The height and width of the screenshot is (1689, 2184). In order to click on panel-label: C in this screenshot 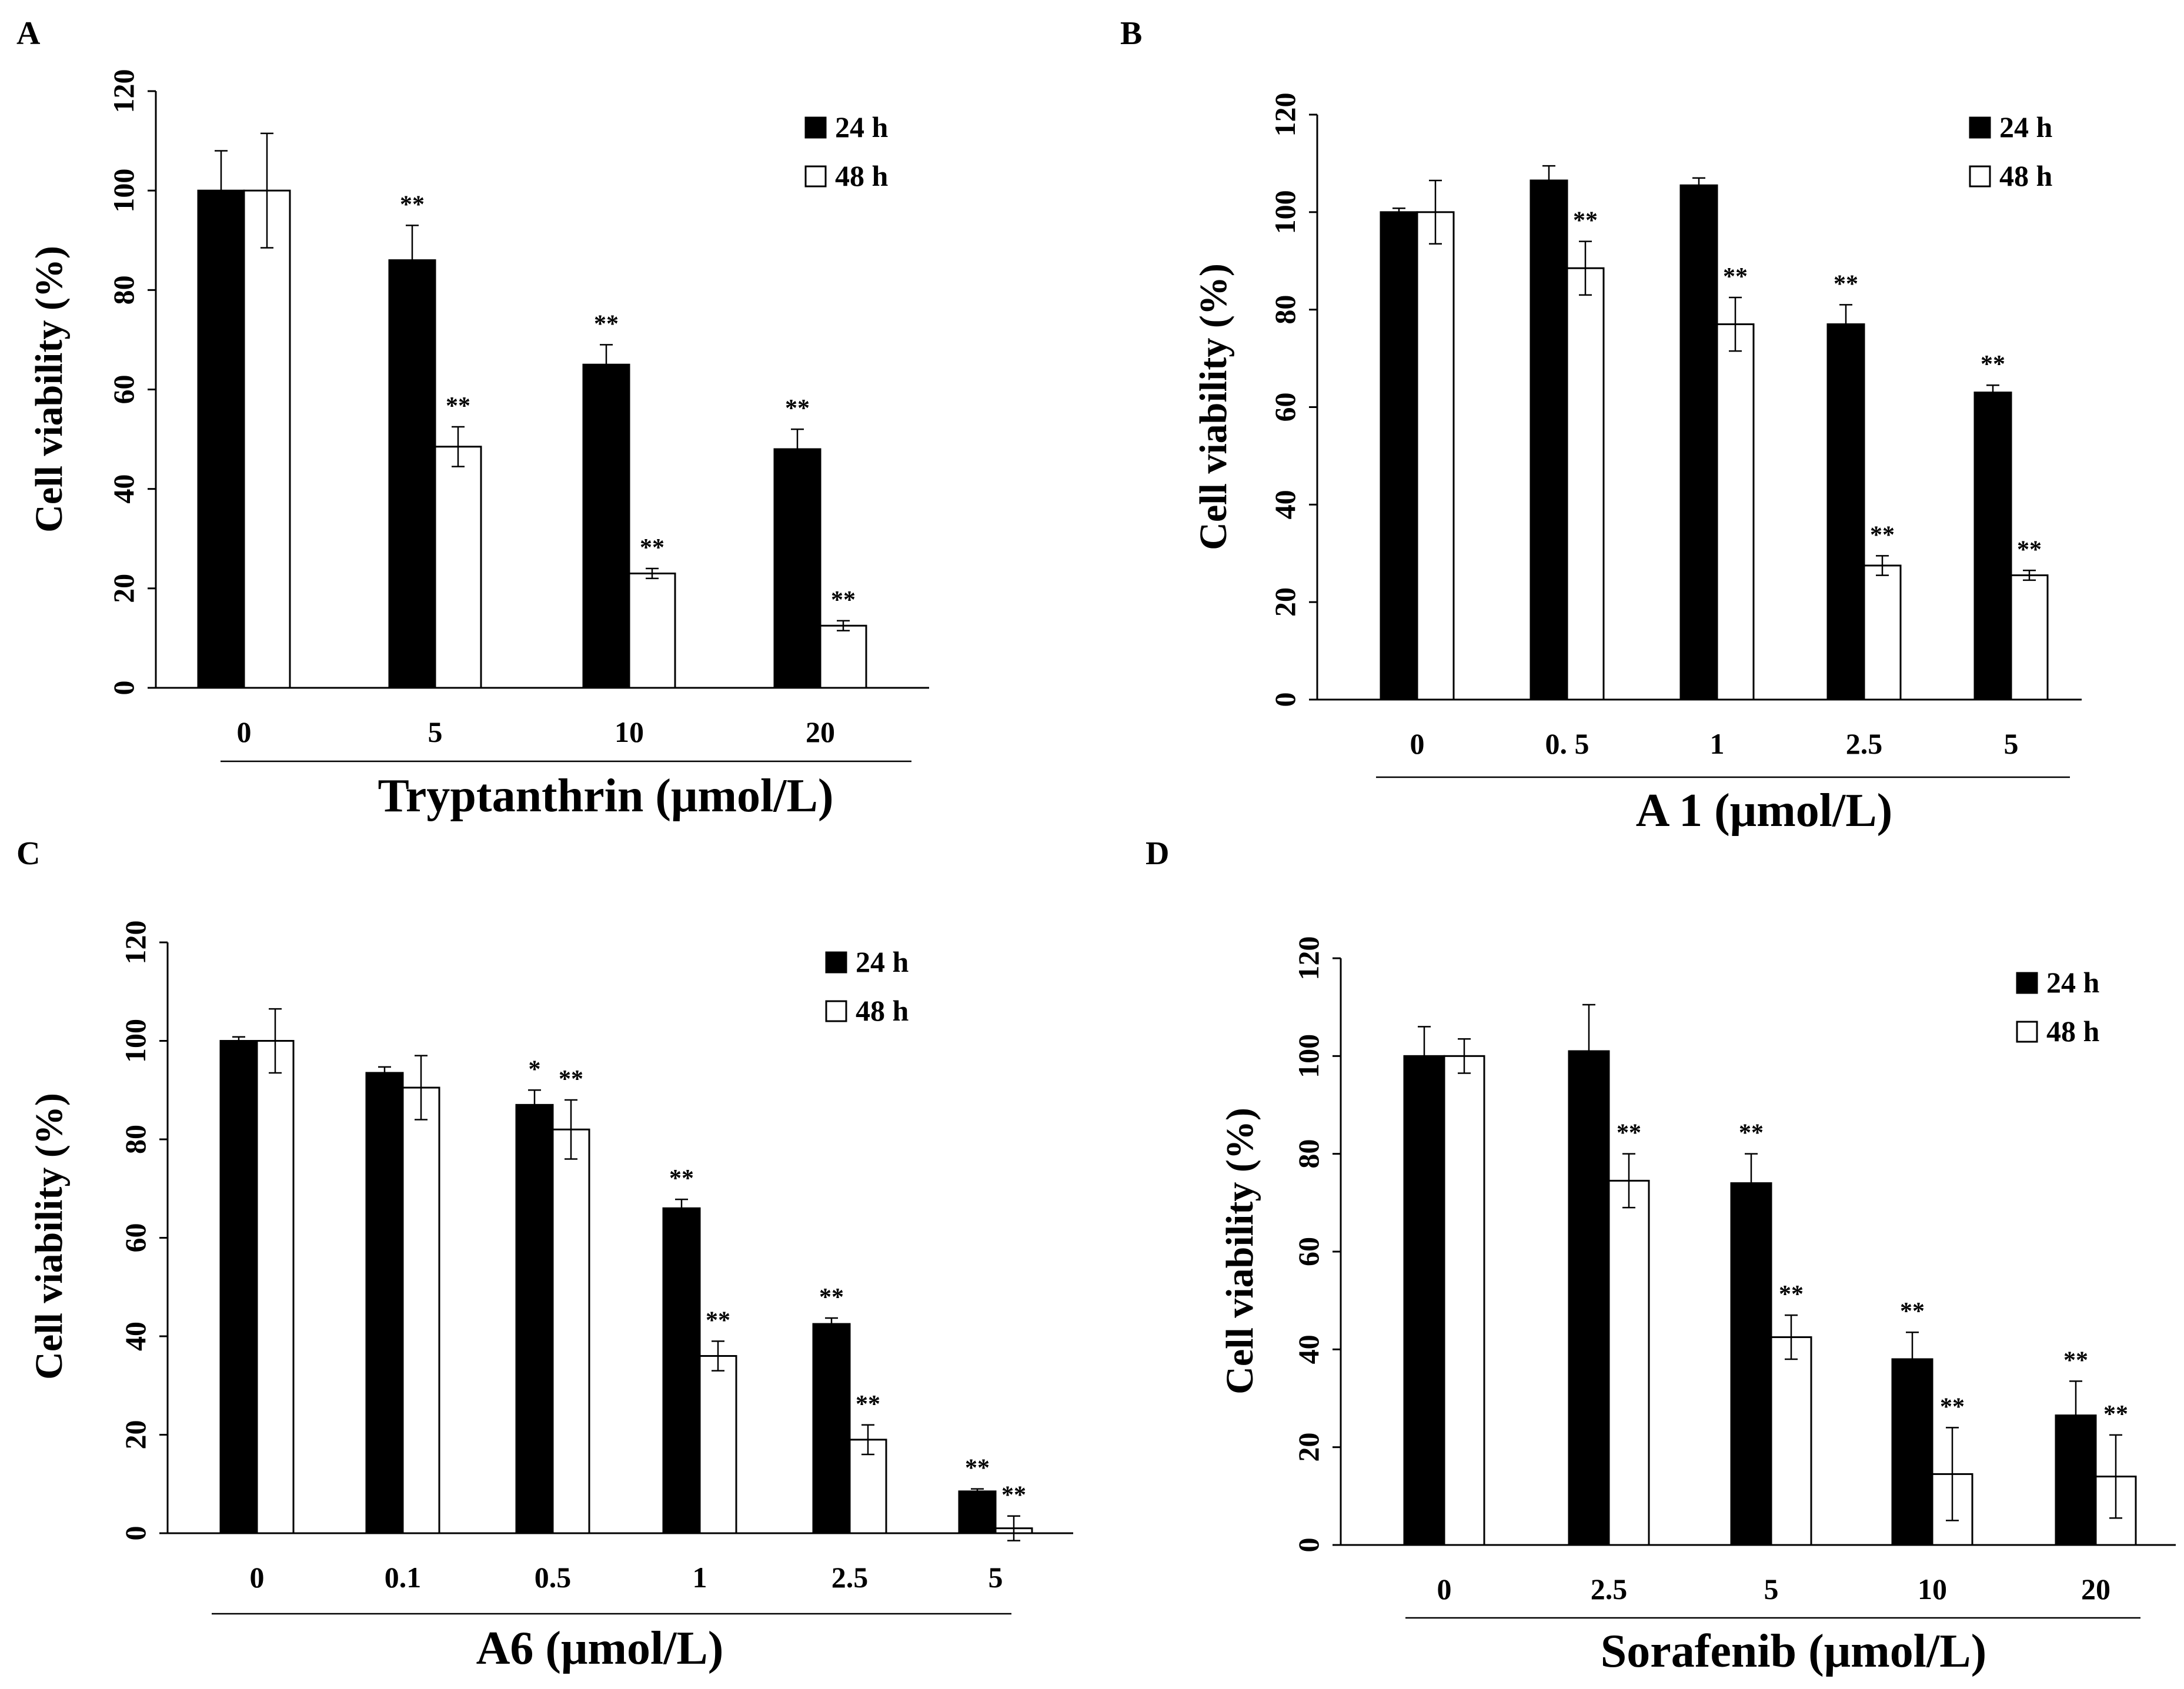, I will do `click(28, 853)`.